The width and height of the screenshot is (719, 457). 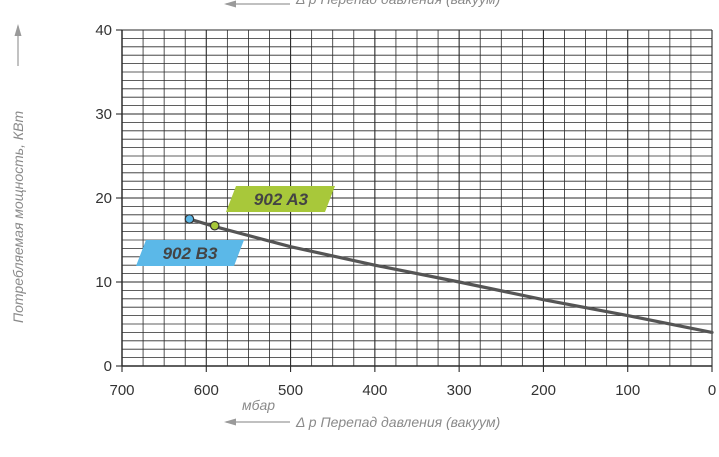 I want to click on y-tick-label: 40, so click(x=103, y=30).